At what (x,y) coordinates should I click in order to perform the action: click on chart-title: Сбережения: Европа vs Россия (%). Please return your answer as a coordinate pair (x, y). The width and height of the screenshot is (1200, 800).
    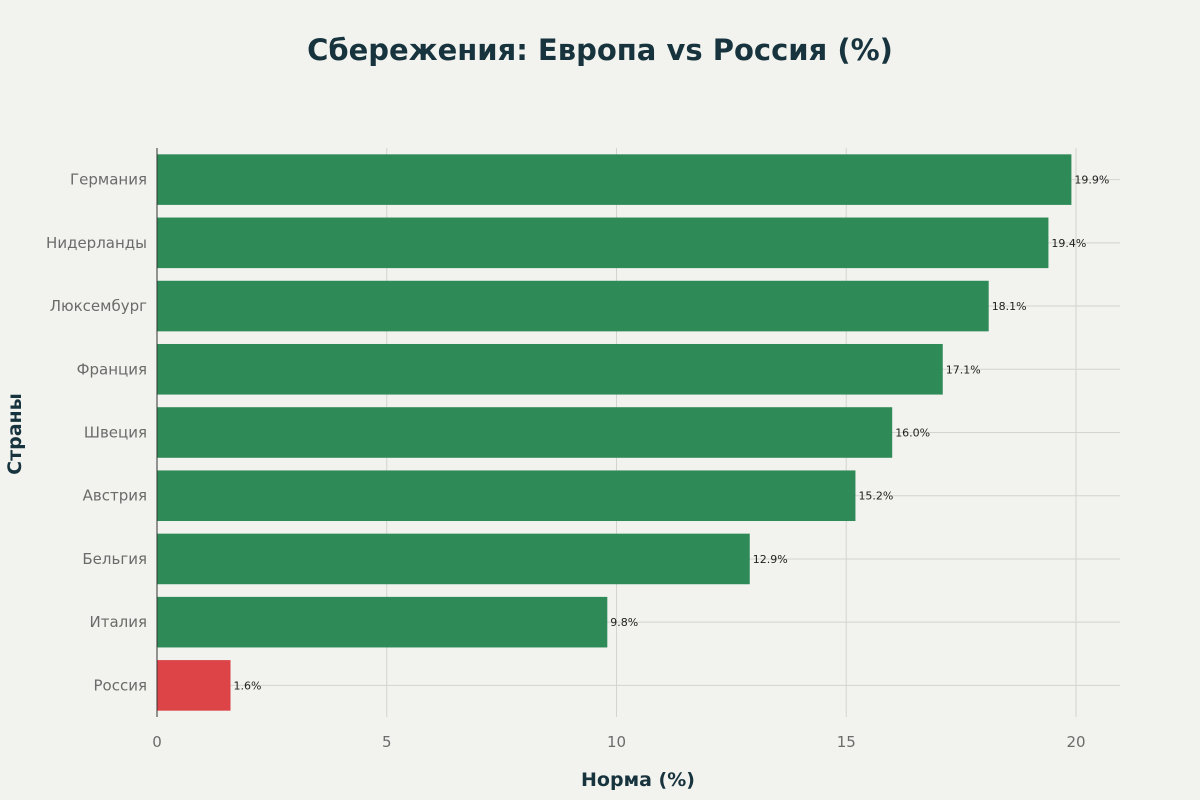
    Looking at the image, I should click on (600, 50).